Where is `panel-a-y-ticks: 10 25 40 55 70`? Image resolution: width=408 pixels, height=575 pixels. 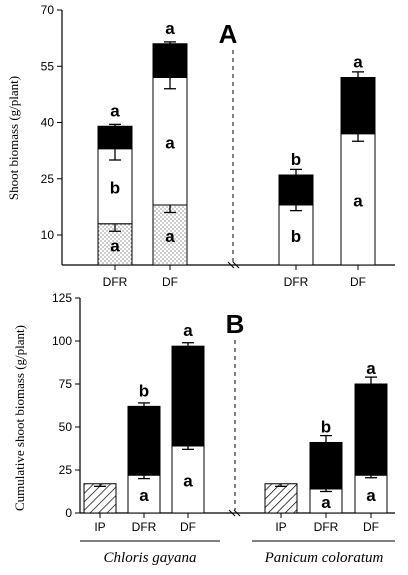
panel-a-y-ticks: 10 25 40 55 70 is located at coordinates (51, 122).